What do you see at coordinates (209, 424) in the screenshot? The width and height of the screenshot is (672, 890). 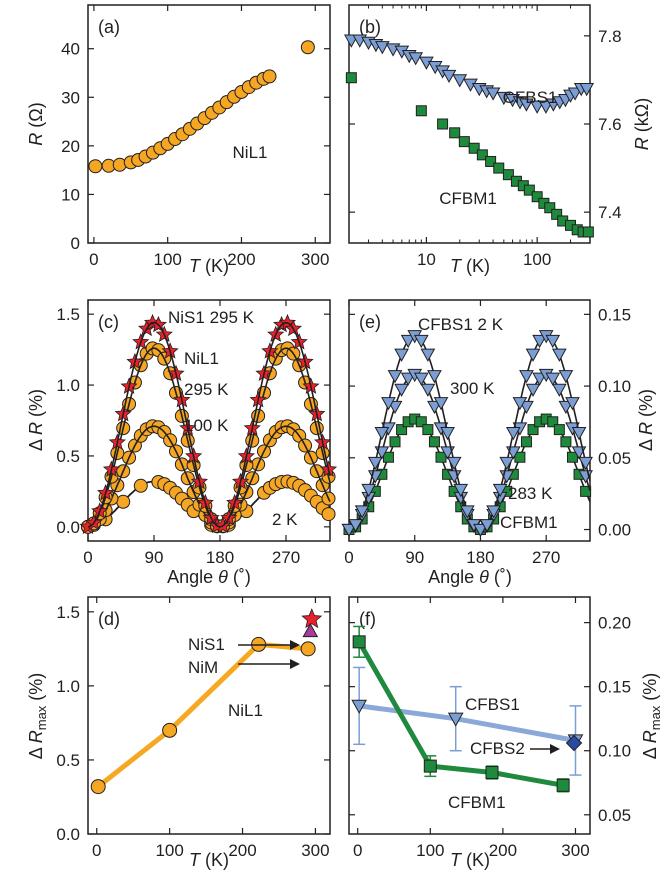 I see `fit-curve` at bounding box center [209, 424].